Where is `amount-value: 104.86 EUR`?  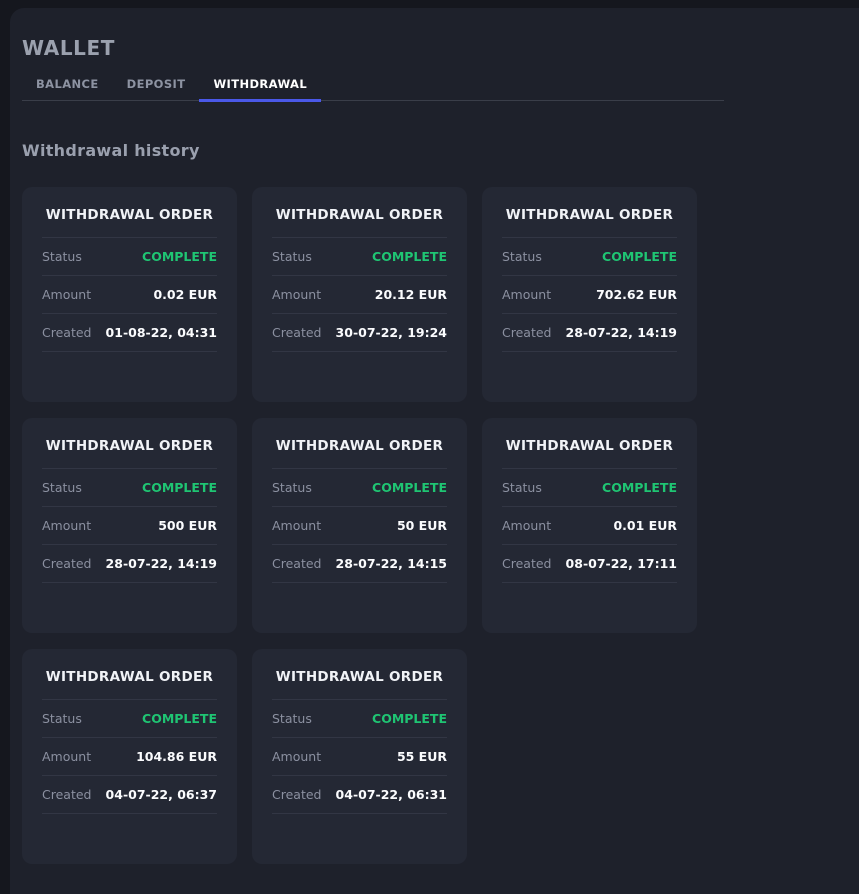 amount-value: 104.86 EUR is located at coordinates (176, 756).